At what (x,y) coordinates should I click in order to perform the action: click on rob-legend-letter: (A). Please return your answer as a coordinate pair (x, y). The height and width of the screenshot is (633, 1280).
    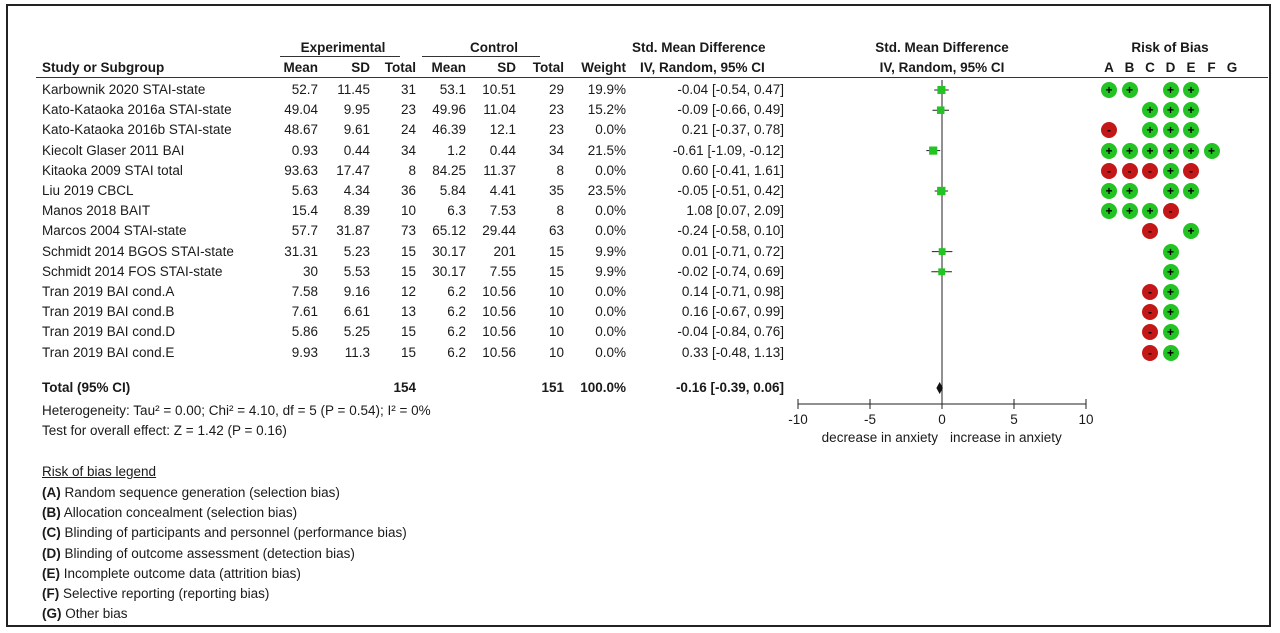
    Looking at the image, I should click on (51, 492).